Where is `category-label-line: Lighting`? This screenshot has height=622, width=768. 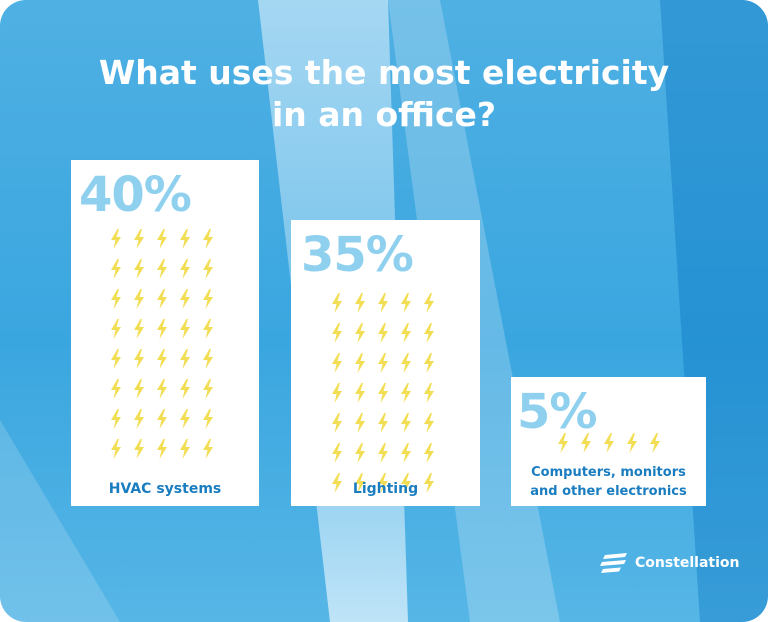
category-label-line: Lighting is located at coordinates (385, 489).